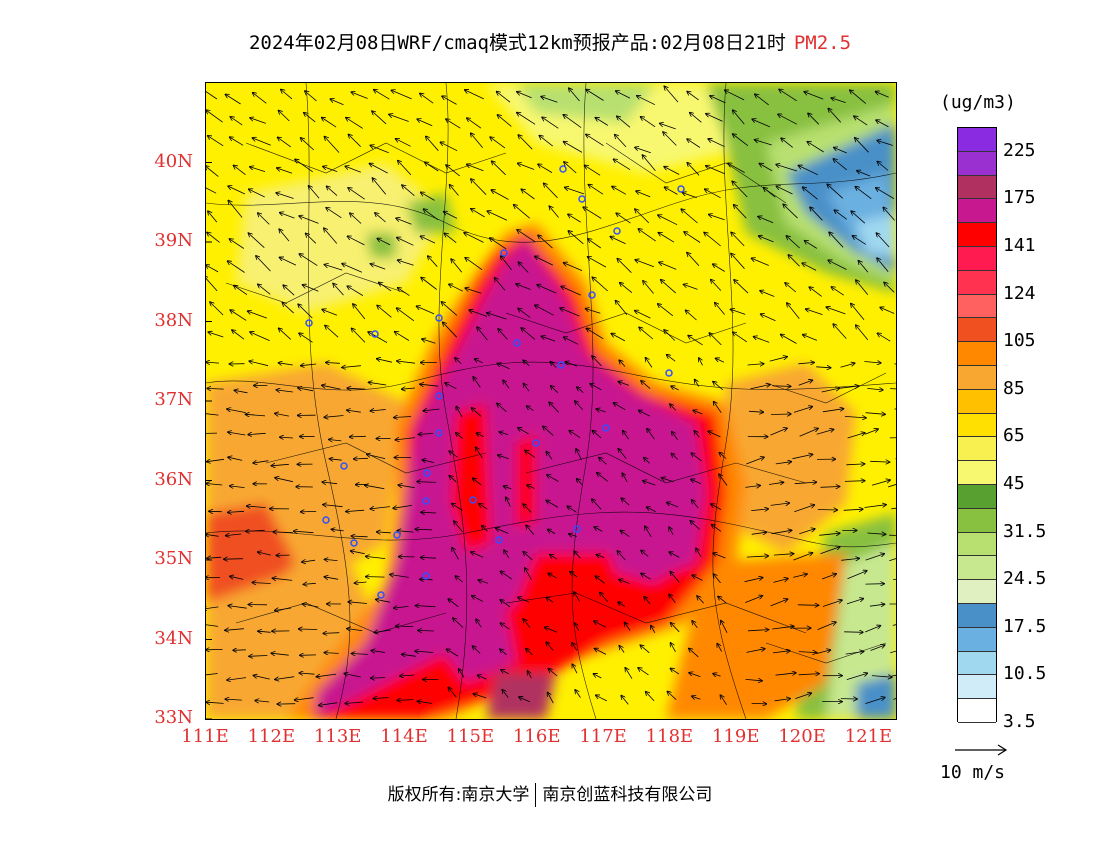 The image size is (1100, 850). Describe the element at coordinates (470, 736) in the screenshot. I see `lon-tick-115: 115E` at that location.